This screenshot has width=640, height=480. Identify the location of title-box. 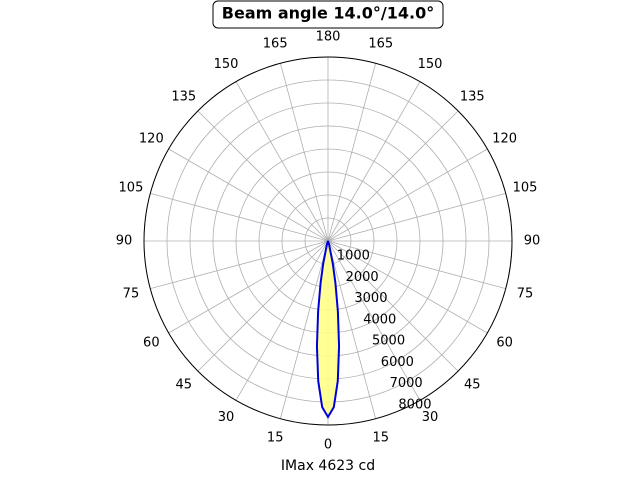
(328, 14).